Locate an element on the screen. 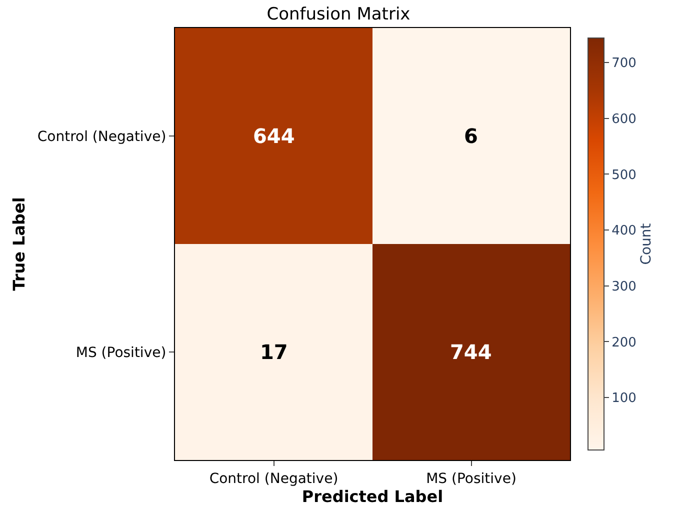 This screenshot has height=514, width=677. color-bar-label: 600 is located at coordinates (624, 119).